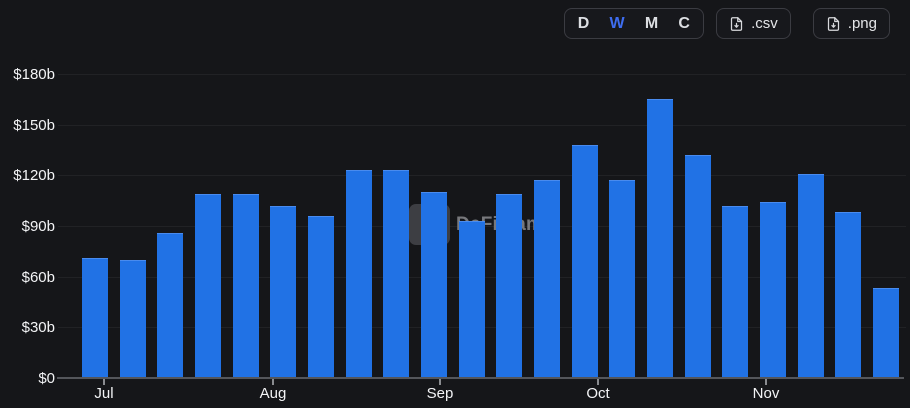 This screenshot has height=408, width=910. What do you see at coordinates (440, 393) in the screenshot?
I see `x-axis-label: Sep` at bounding box center [440, 393].